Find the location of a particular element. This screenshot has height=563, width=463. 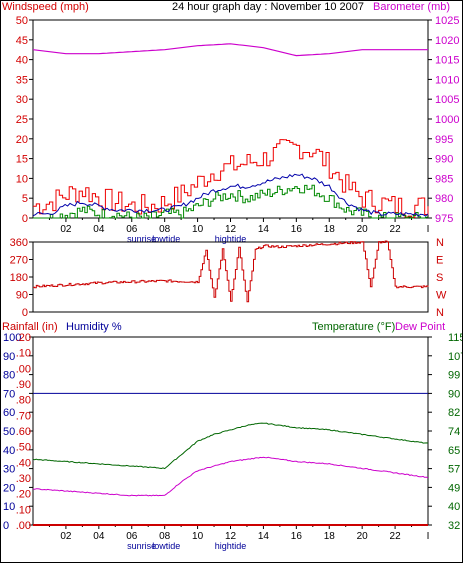

average-wind-series-line is located at coordinates (230, 195).